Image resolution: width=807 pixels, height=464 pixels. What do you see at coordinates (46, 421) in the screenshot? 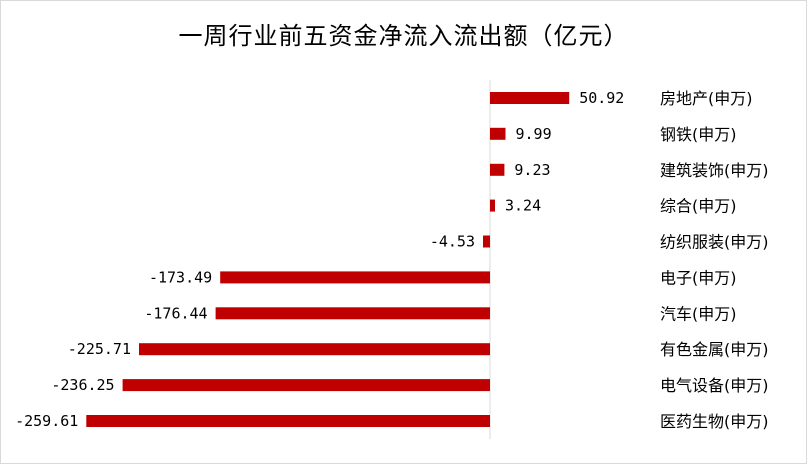
I see `data-label-9: -259.61` at bounding box center [46, 421].